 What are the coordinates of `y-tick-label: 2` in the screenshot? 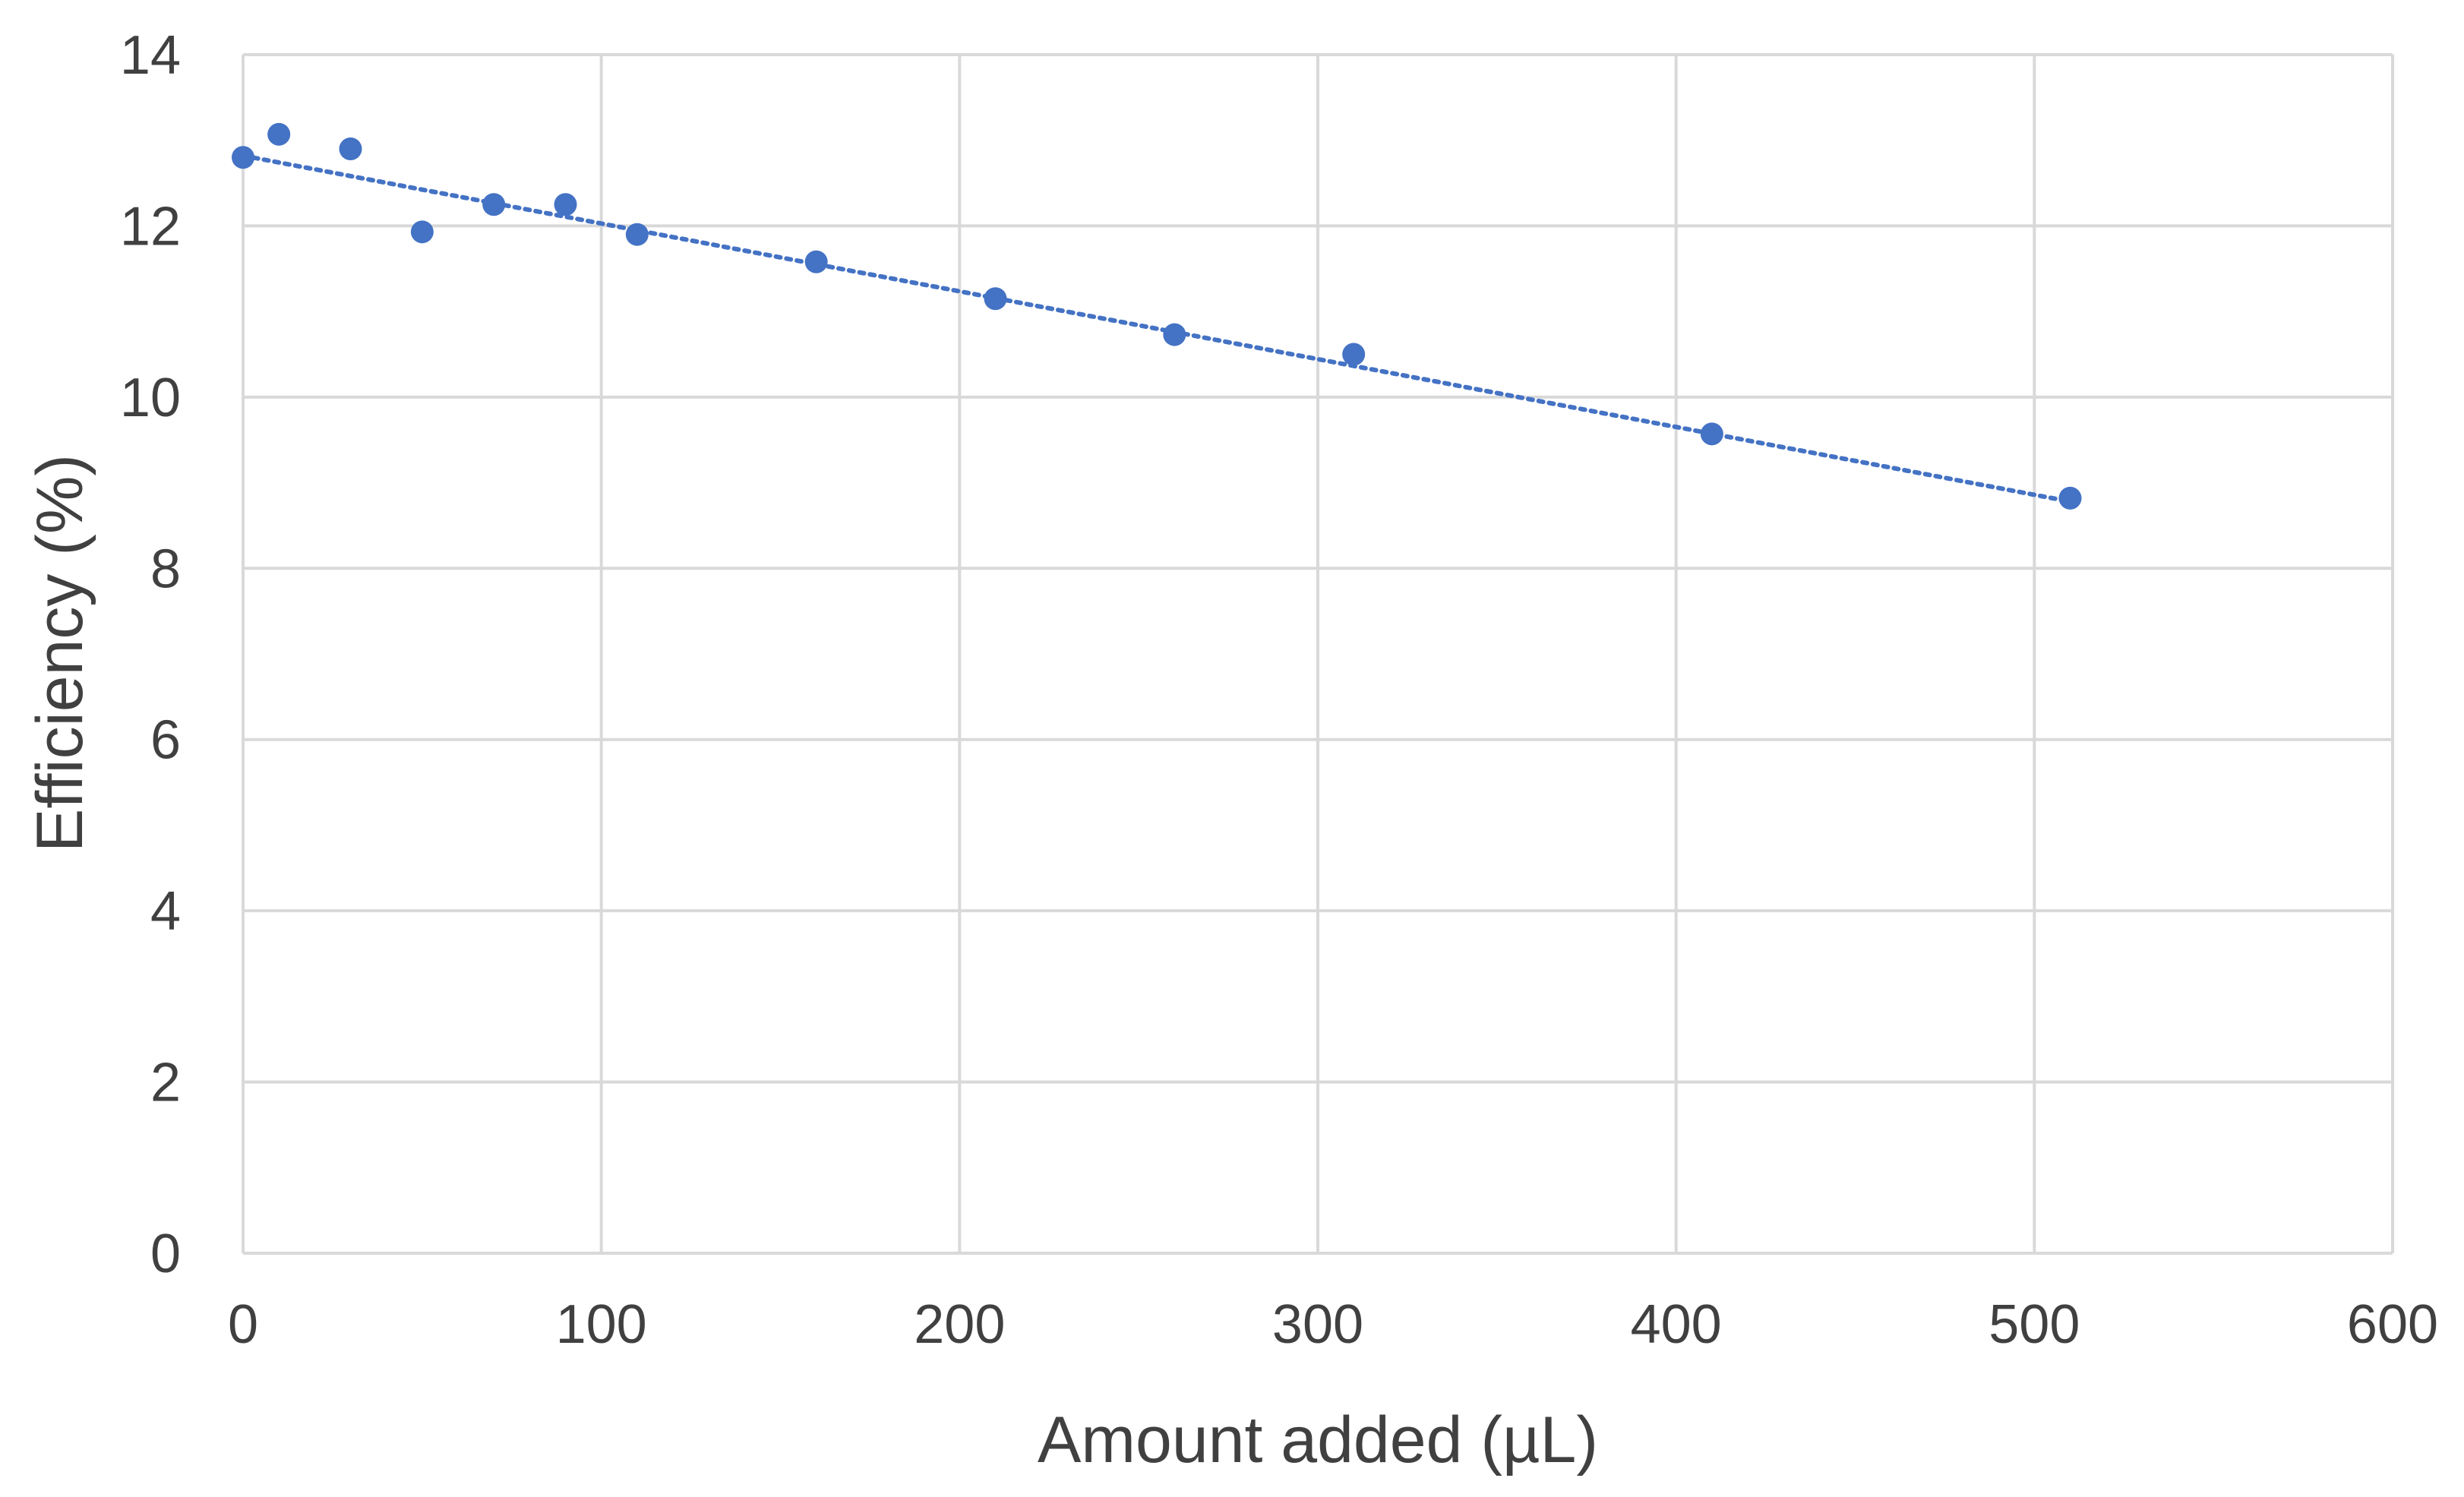 It's located at (165, 1083).